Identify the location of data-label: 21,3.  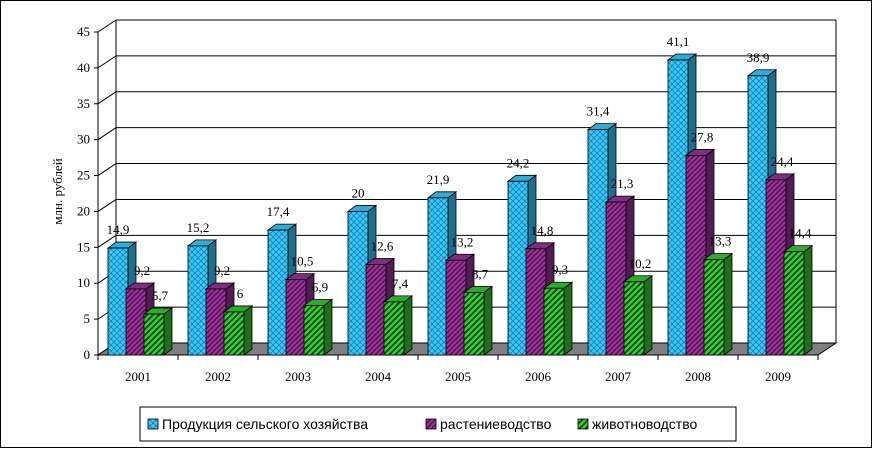
(622, 183).